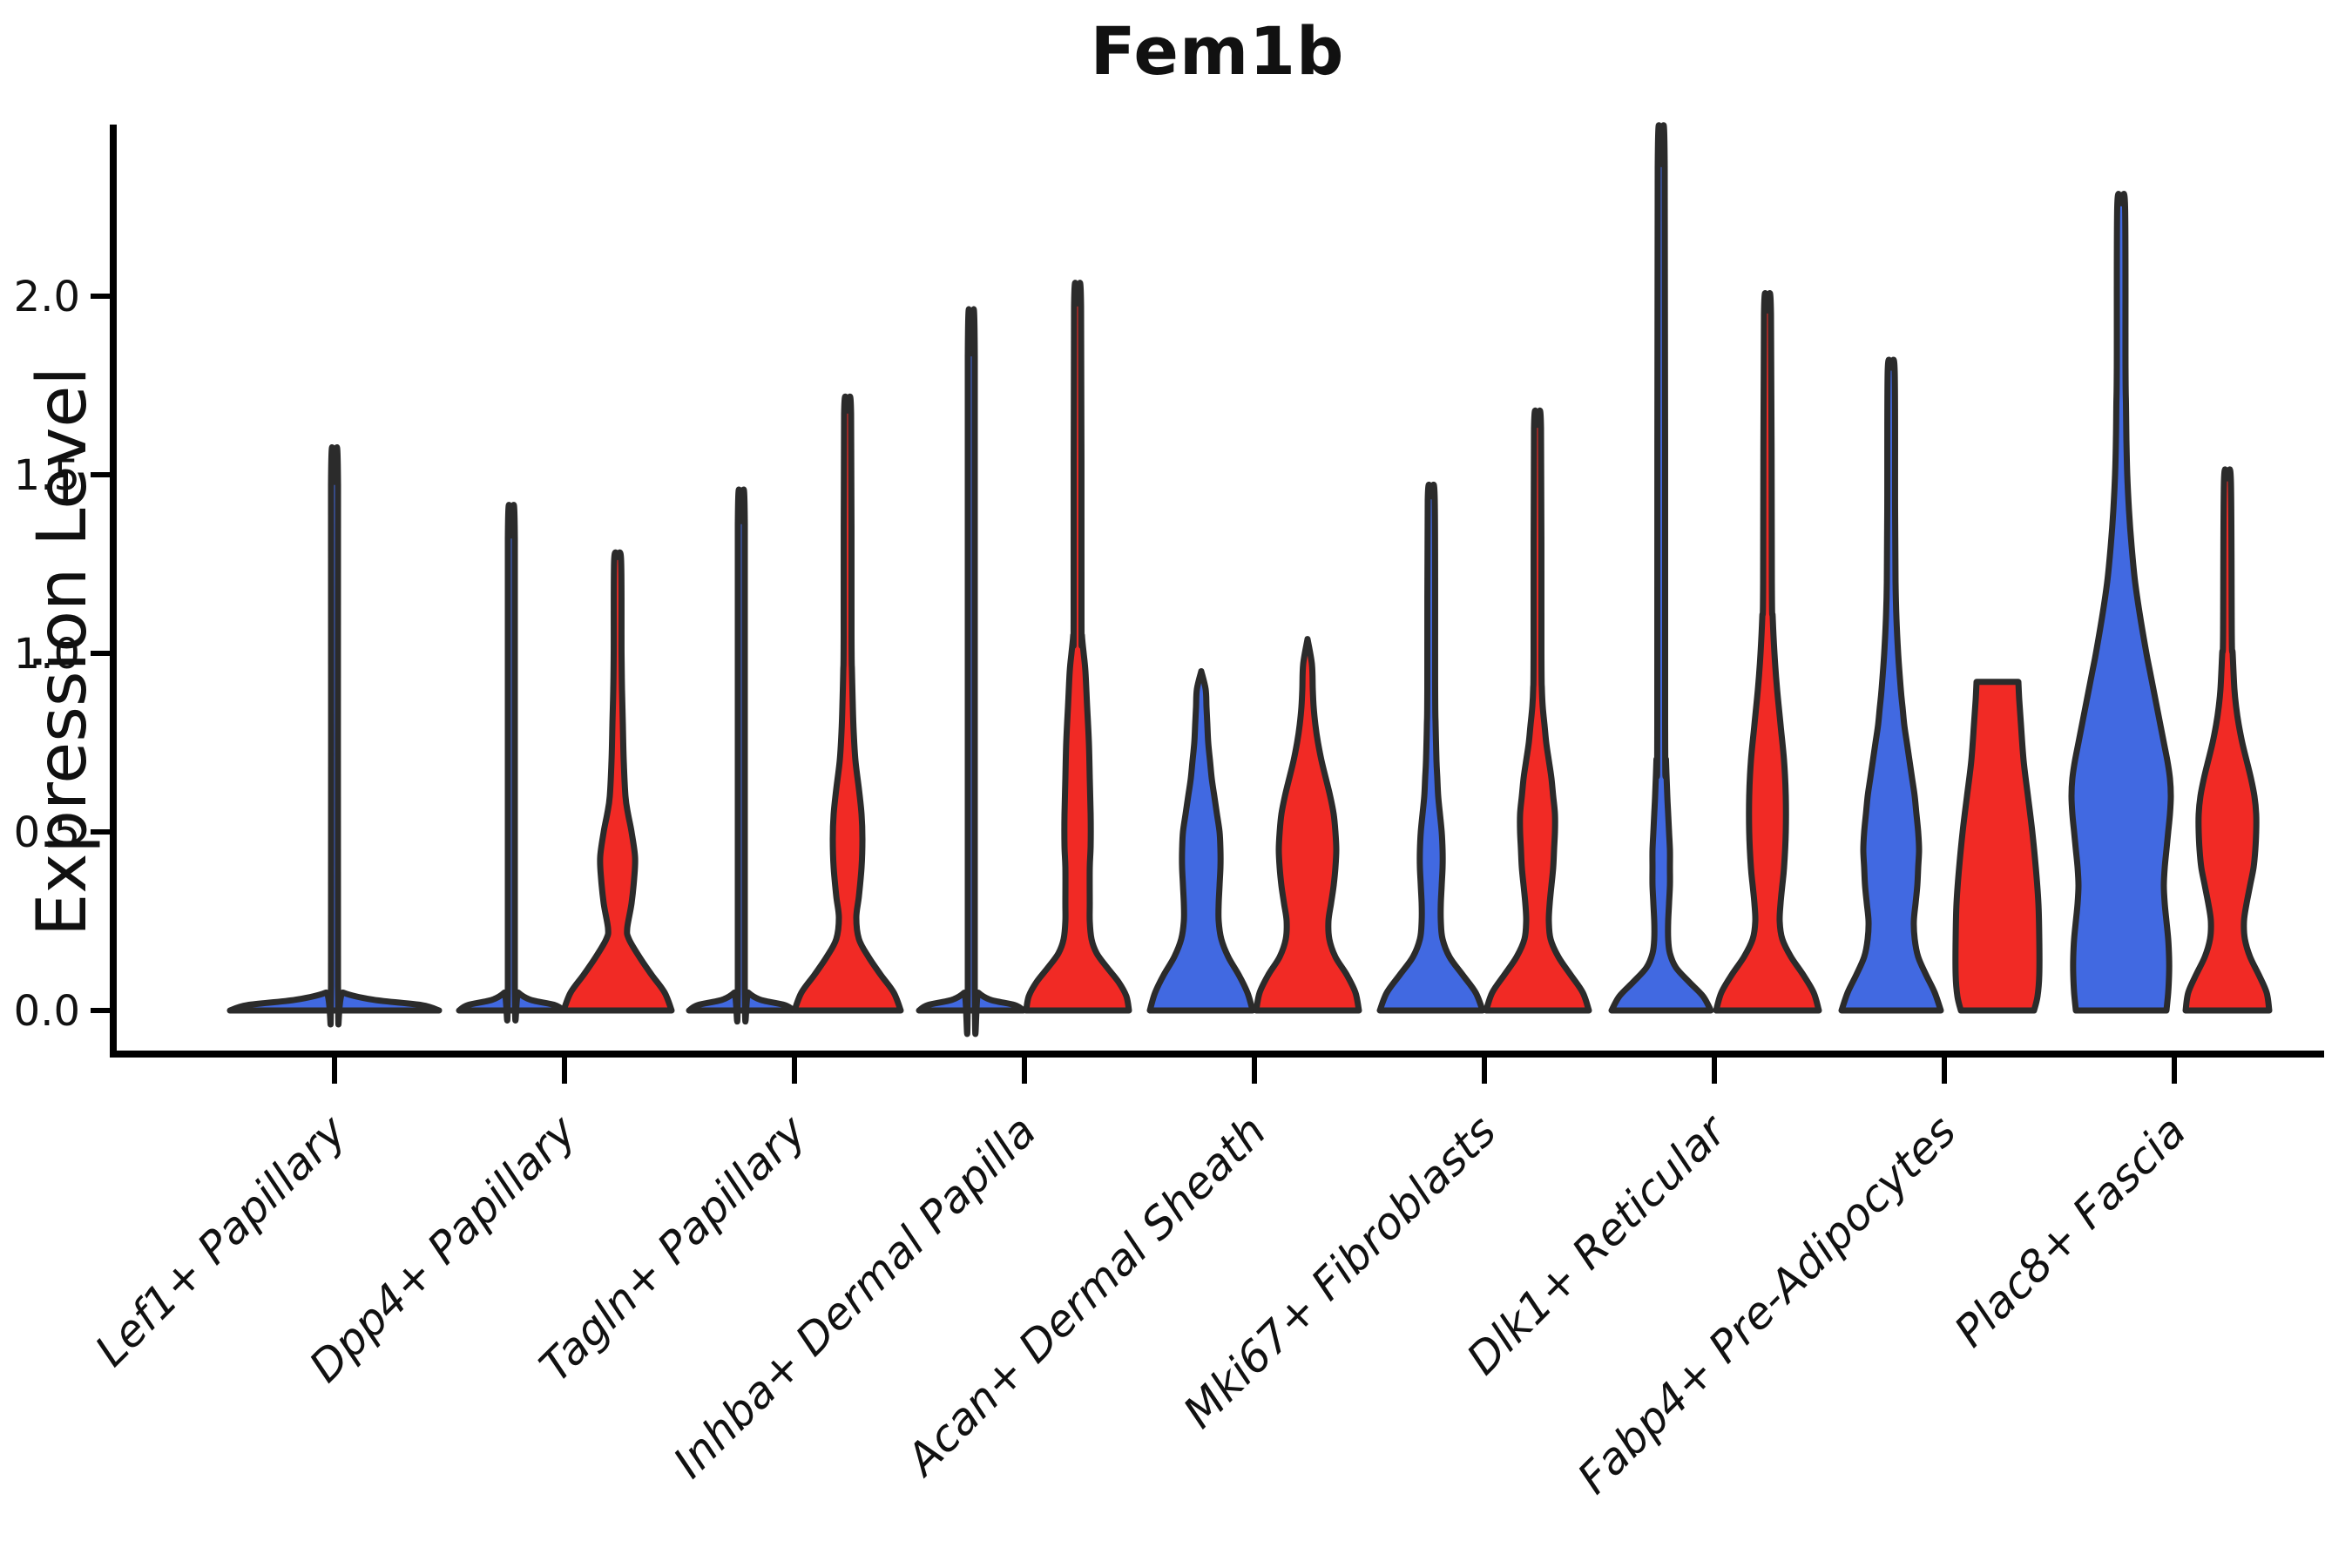  What do you see at coordinates (1767, 1304) in the screenshot?
I see `x-tick-label-fabp4-pre-adipocytes: Fabp4+ Pre-Adipocytes` at bounding box center [1767, 1304].